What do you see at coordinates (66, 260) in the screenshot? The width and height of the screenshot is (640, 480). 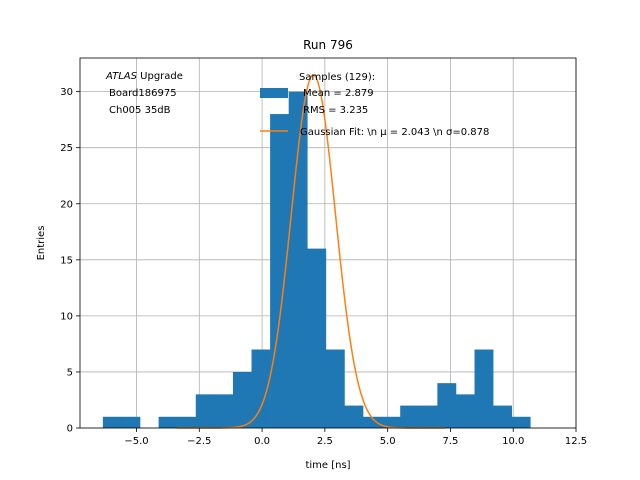 I see `y-tick-label-3: 15` at bounding box center [66, 260].